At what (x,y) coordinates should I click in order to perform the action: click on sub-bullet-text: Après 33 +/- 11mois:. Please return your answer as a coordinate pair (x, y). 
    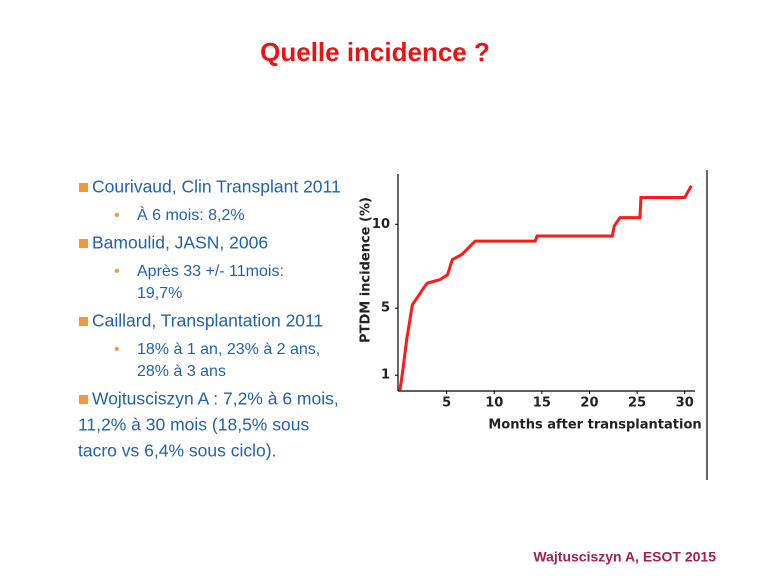
    Looking at the image, I should click on (210, 271).